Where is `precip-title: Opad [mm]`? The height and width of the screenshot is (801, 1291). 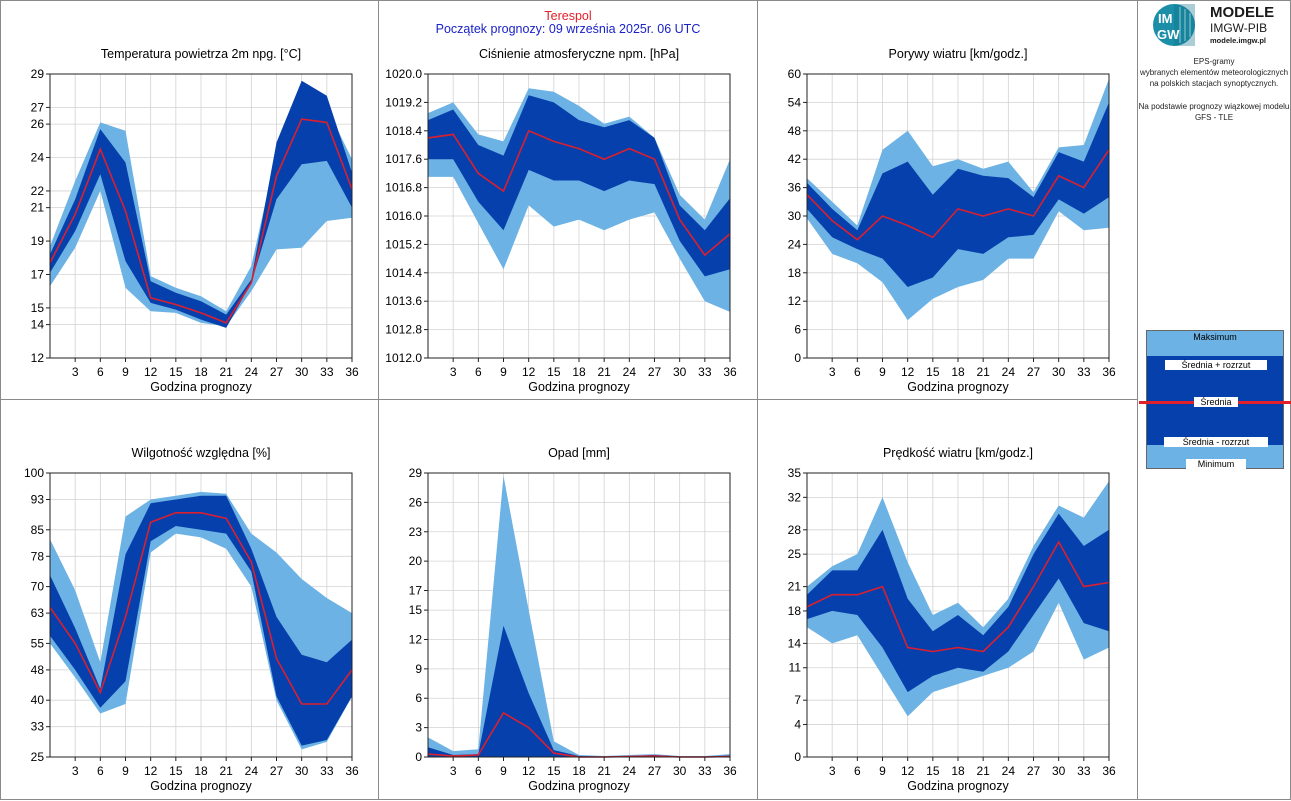 precip-title: Opad [mm] is located at coordinates (579, 453).